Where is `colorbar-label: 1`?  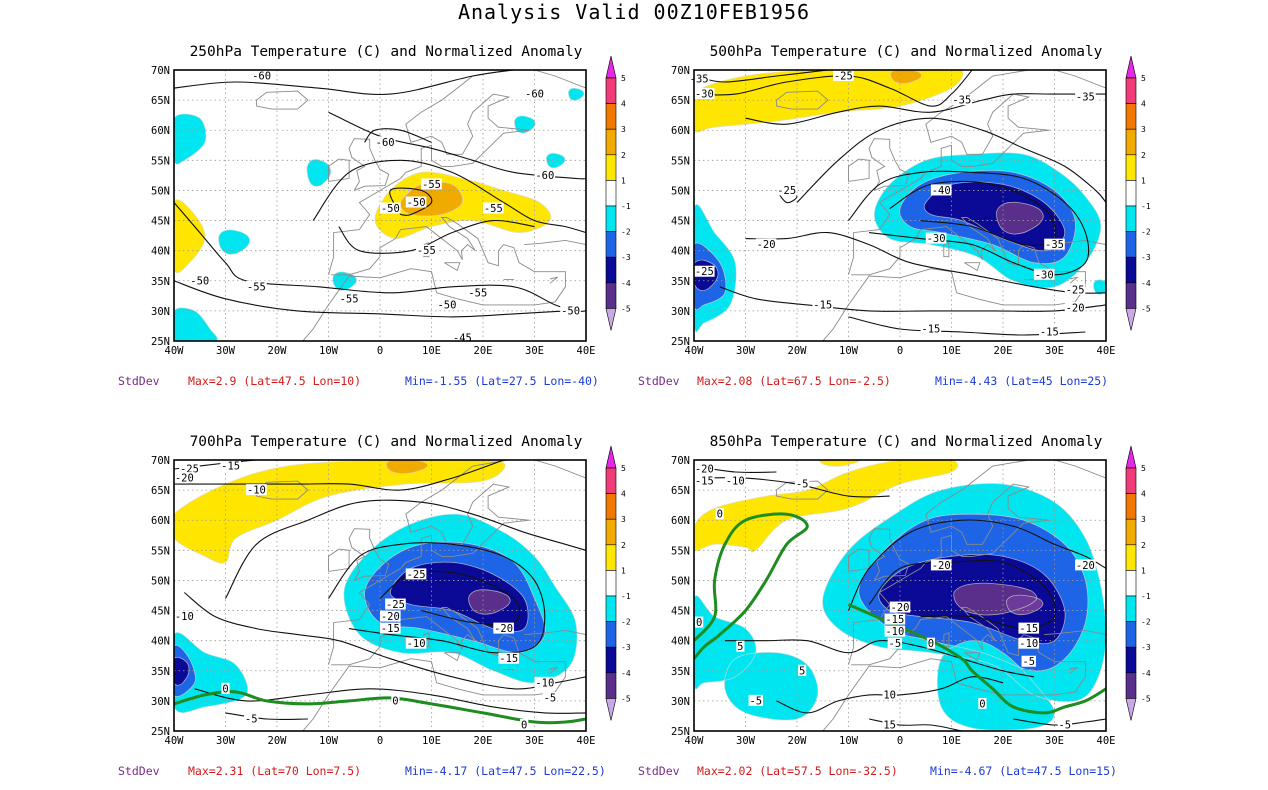
colorbar-label: 1 is located at coordinates (1143, 180).